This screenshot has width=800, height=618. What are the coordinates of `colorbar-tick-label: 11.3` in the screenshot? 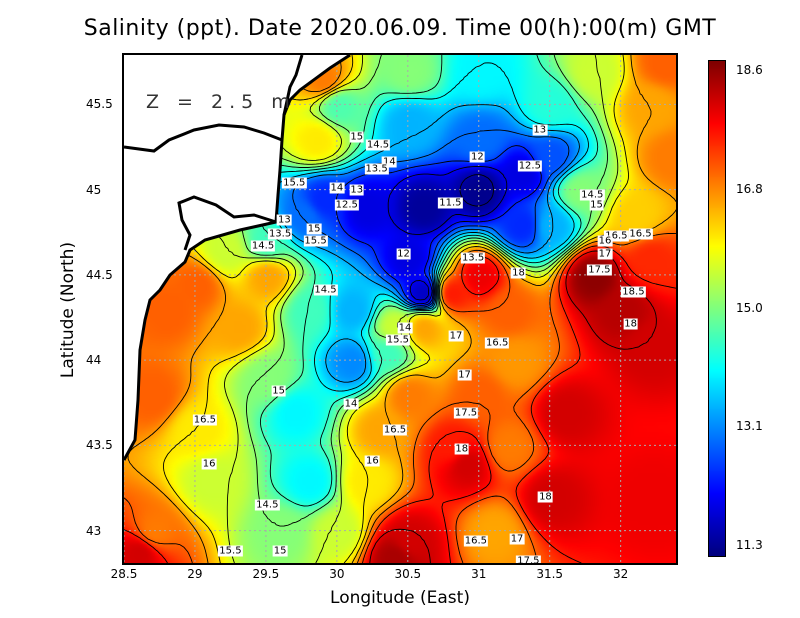 It's located at (749, 545).